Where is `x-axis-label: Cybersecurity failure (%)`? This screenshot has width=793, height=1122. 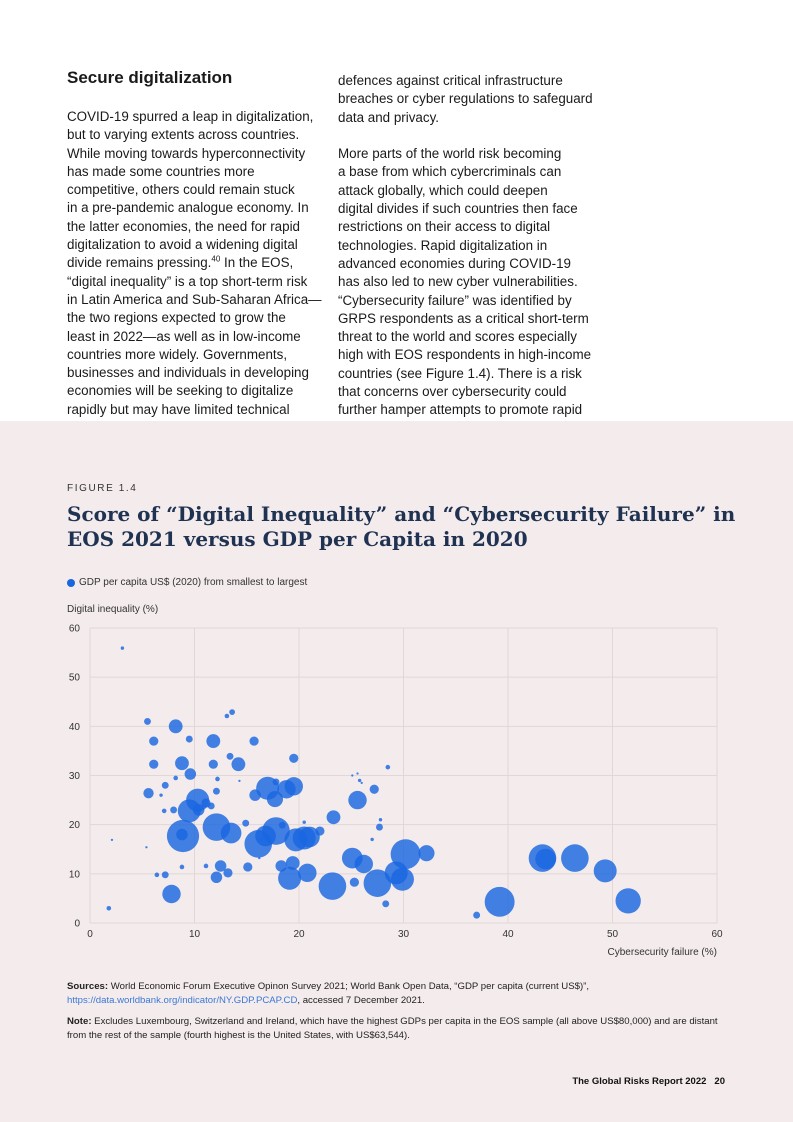
x-axis-label: Cybersecurity failure (%) is located at coordinates (662, 952).